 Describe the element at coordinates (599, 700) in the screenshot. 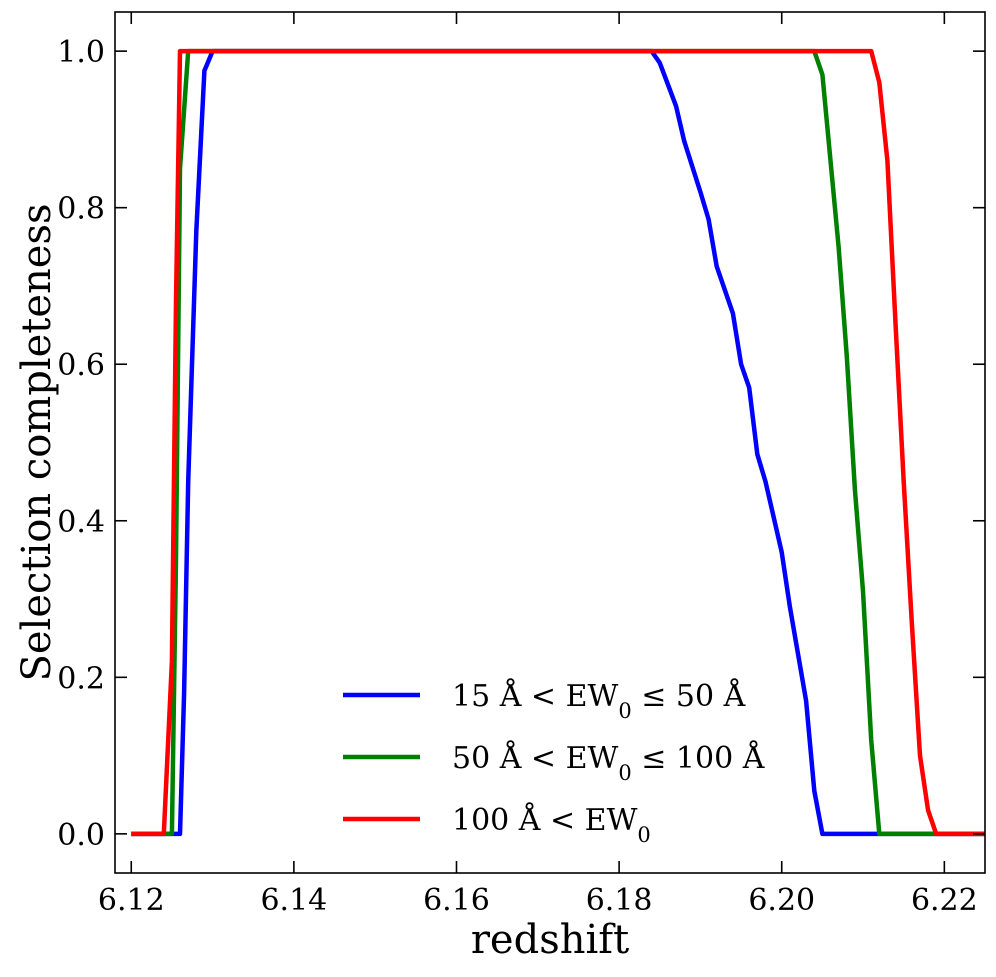

I see `legend-label-blue: 15 Å < EW0 ≤ 50 Å` at that location.